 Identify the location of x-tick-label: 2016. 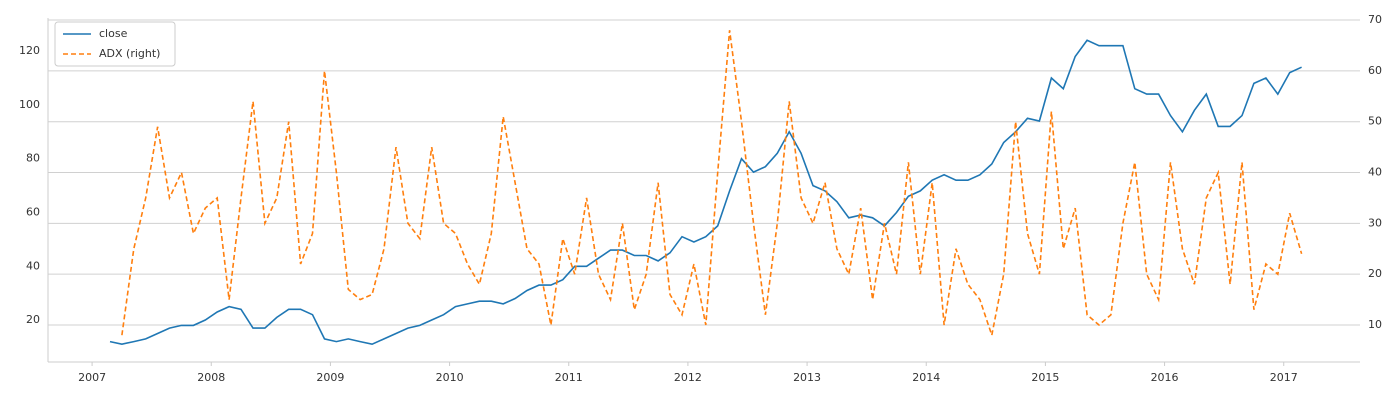
(1165, 377).